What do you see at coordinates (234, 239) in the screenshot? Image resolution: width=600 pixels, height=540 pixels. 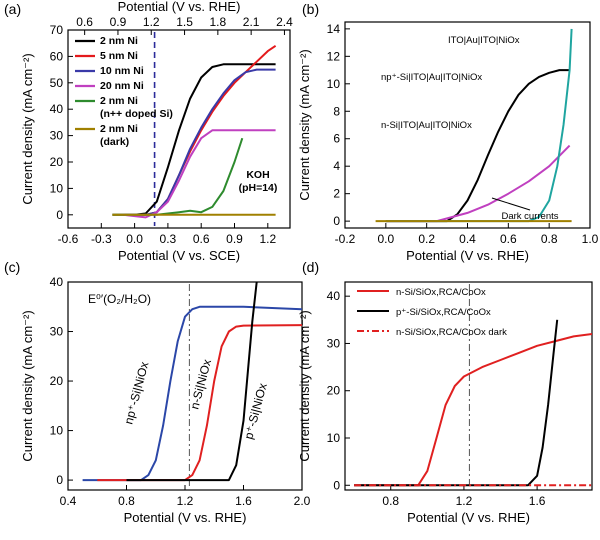 I see `x-tick-label: 0.9` at bounding box center [234, 239].